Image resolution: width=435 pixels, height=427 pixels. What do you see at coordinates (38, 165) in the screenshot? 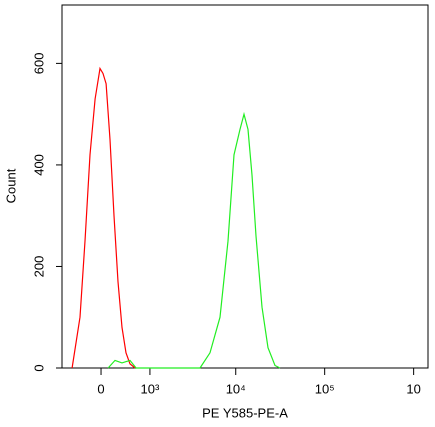
I see `y-tick-label: 400` at bounding box center [38, 165].